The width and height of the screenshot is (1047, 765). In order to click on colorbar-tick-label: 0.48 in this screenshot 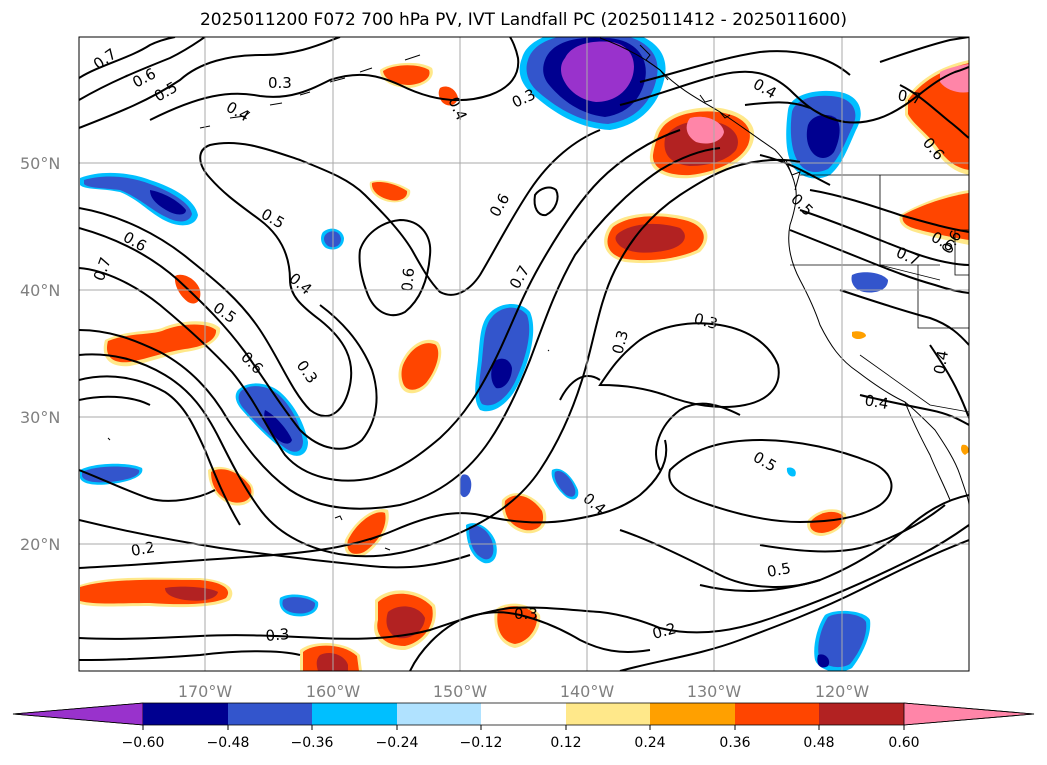, I will do `click(818, 743)`.